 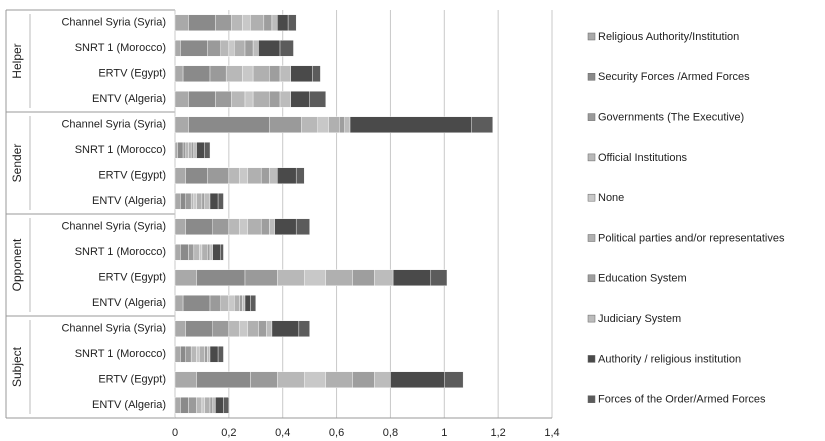 What do you see at coordinates (282, 433) in the screenshot?
I see `x-tick-label: 0,4` at bounding box center [282, 433].